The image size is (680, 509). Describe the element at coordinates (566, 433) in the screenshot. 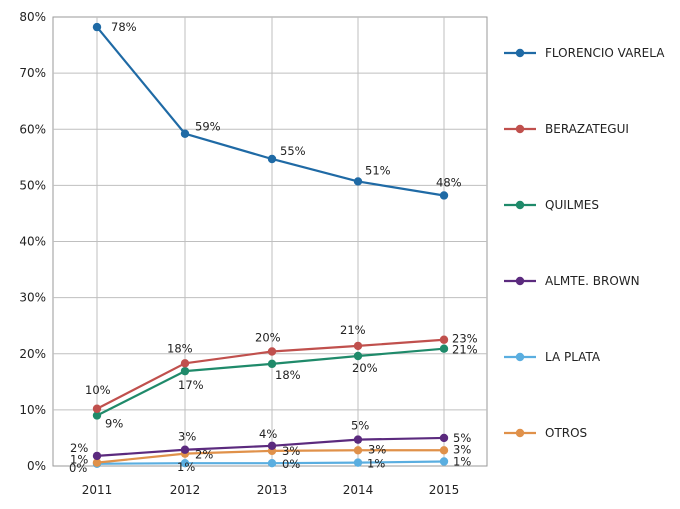

I see `legend-label: OTROS` at that location.